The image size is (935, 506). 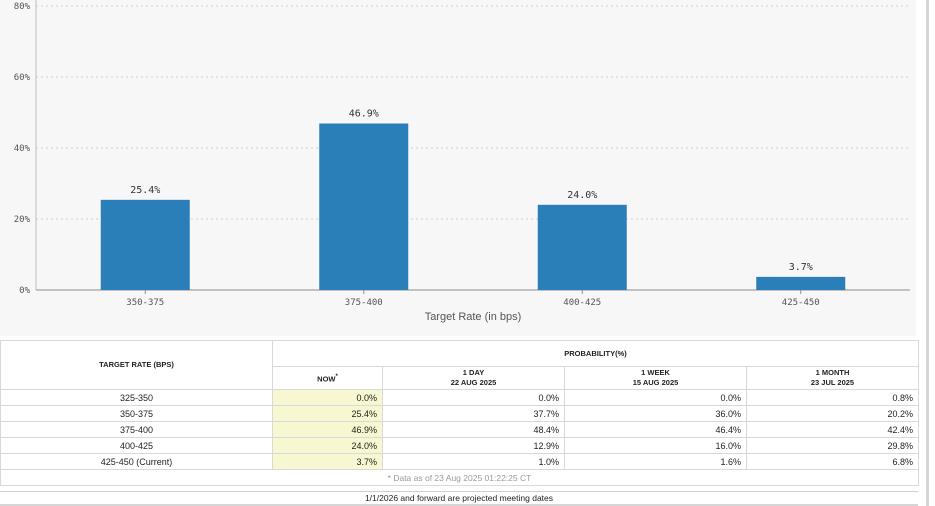 I want to click on one-month-cell: 29.8%, so click(x=832, y=445).